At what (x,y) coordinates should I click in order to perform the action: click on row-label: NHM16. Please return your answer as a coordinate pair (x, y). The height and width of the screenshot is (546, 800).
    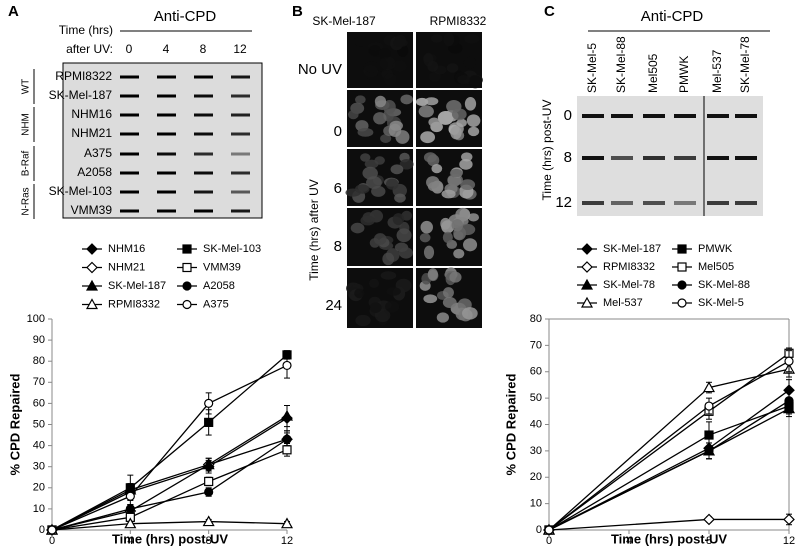
    Looking at the image, I should click on (91, 114).